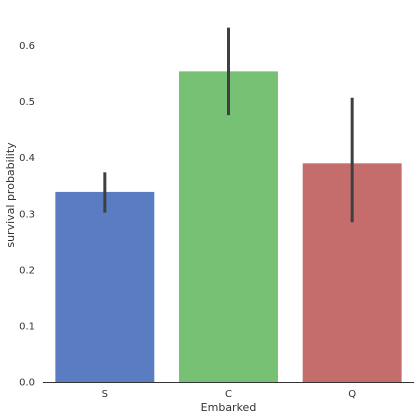 The height and width of the screenshot is (420, 420). I want to click on y-axis-ticks: 0.0 0.1 0.2 0.3 0.4 0.5 0.6, so click(27, 214).